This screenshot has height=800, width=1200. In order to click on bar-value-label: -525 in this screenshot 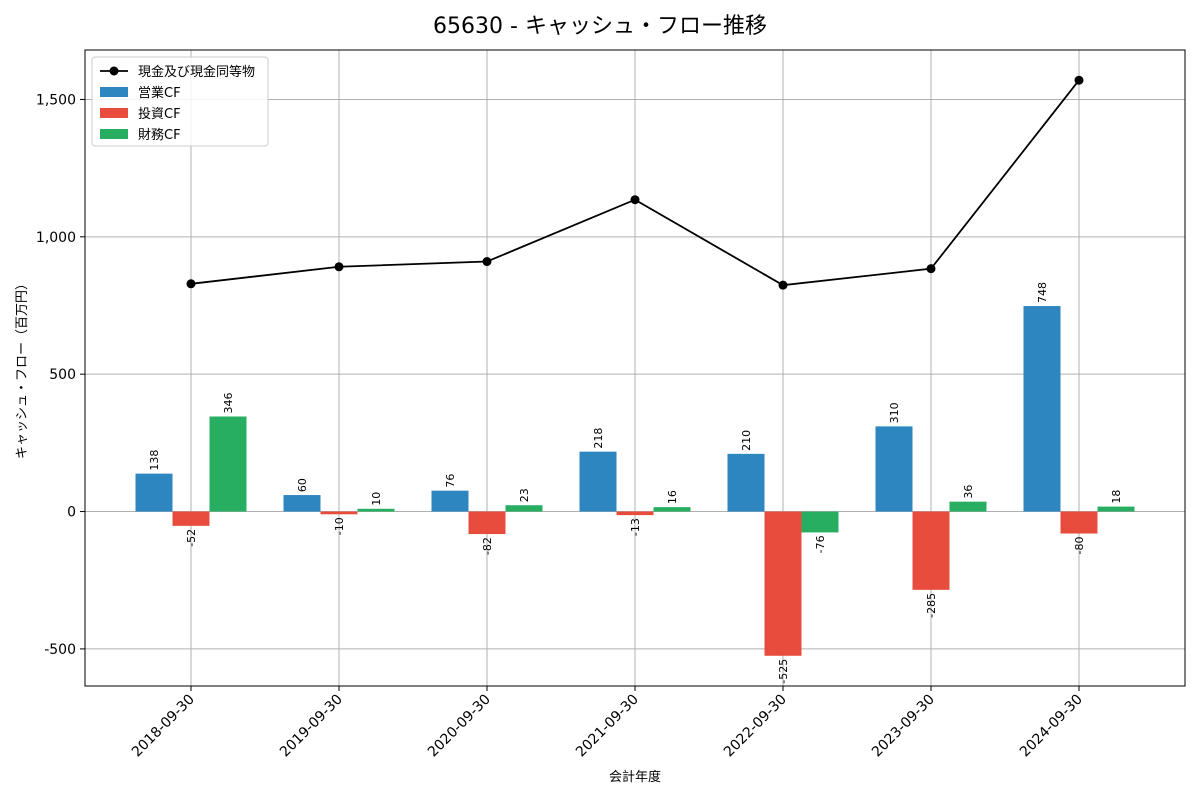, I will do `click(783, 671)`.